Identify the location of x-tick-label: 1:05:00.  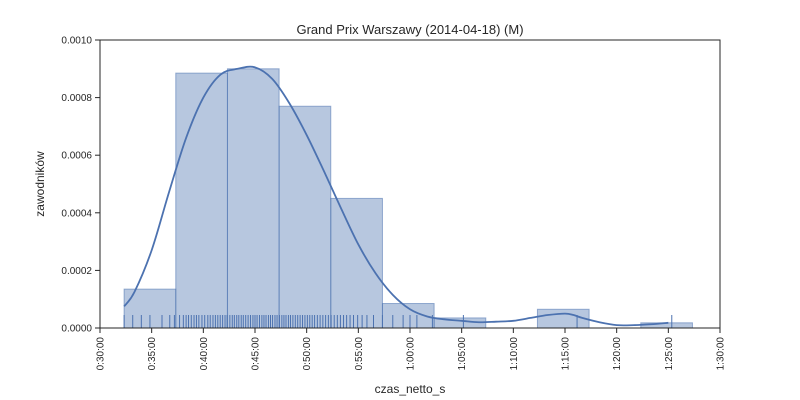
(462, 354).